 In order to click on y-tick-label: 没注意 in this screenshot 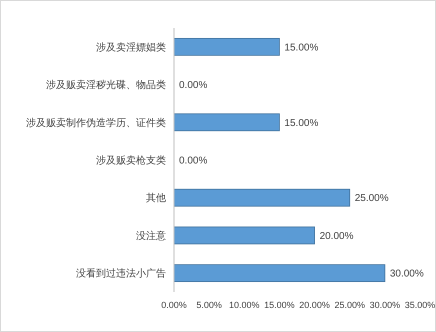, I will do `click(151, 236)`.